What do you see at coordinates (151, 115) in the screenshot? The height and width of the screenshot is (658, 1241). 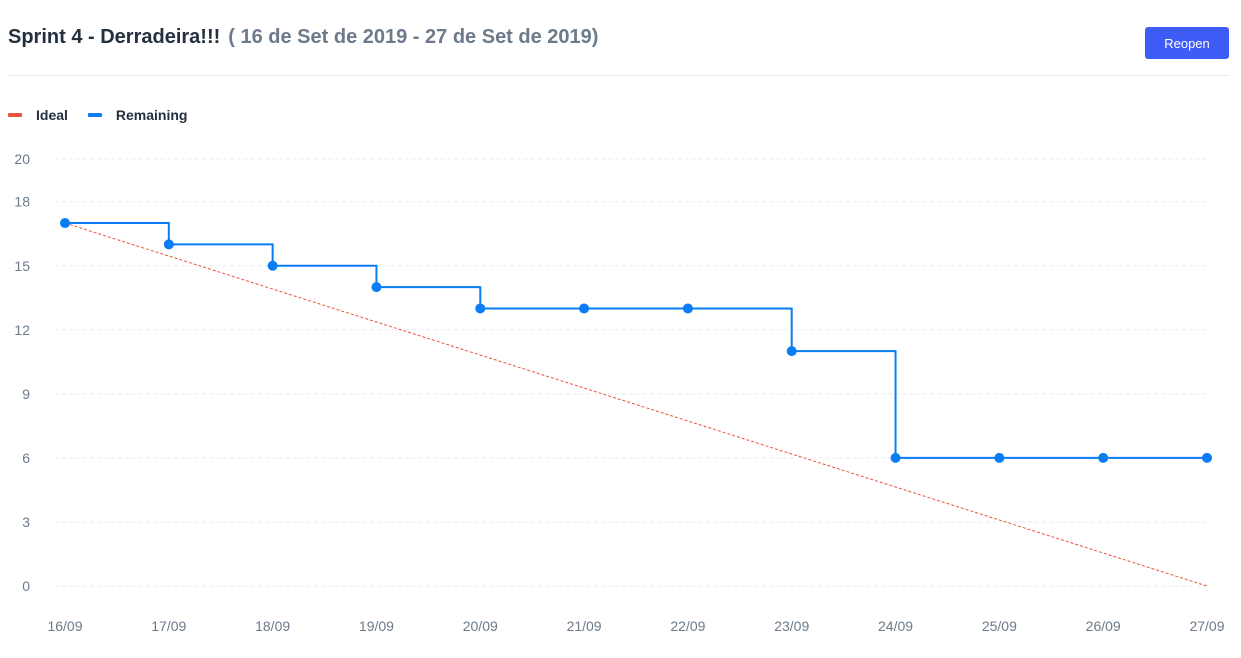 I see `legend-label-remaining: Remaining` at bounding box center [151, 115].